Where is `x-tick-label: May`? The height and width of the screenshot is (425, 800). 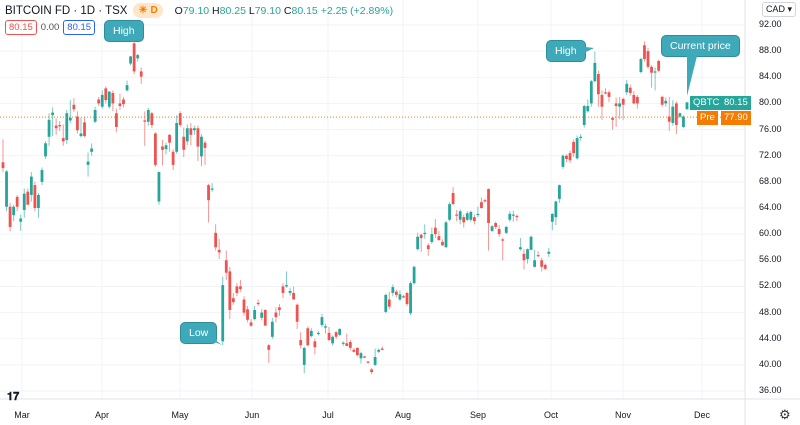 x-tick-label: May is located at coordinates (180, 415).